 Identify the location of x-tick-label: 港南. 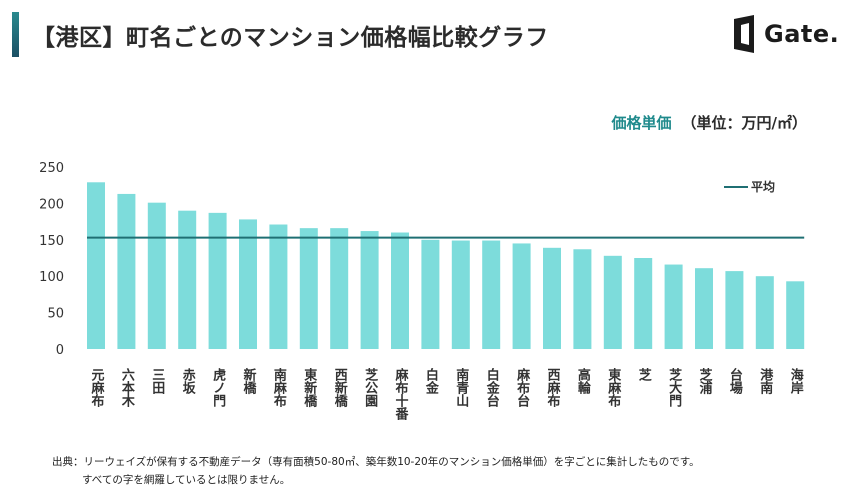
(765, 381).